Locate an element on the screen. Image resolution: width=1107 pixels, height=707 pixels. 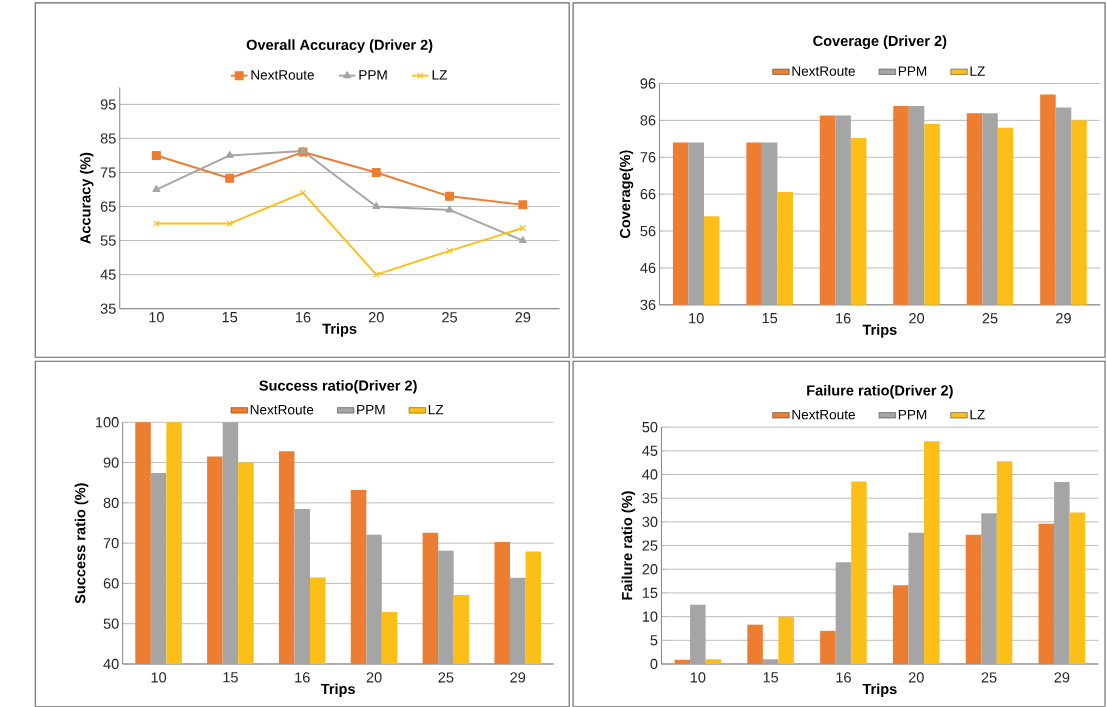
chart-title: Coverage (Driver 2) is located at coordinates (880, 42).